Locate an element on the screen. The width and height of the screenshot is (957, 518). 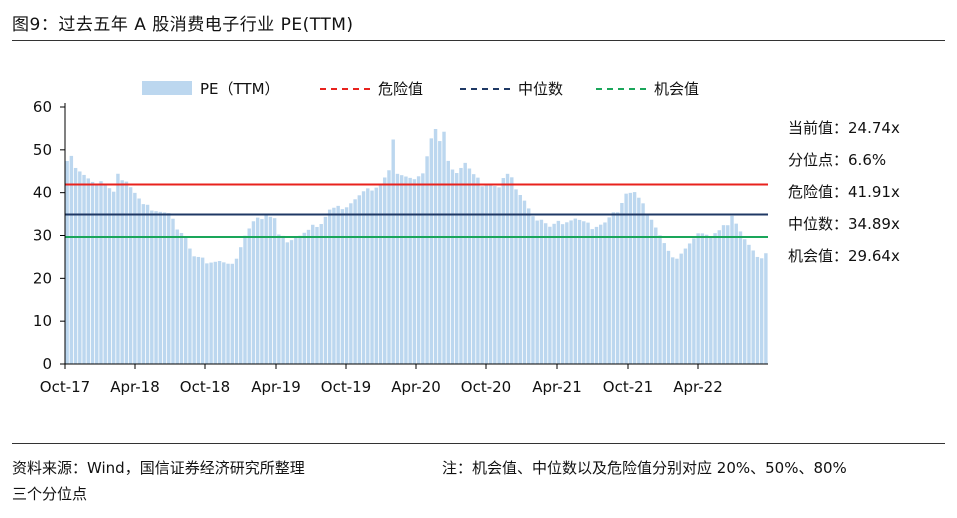
stat-row: 中位数：34.89x is located at coordinates (844, 223).